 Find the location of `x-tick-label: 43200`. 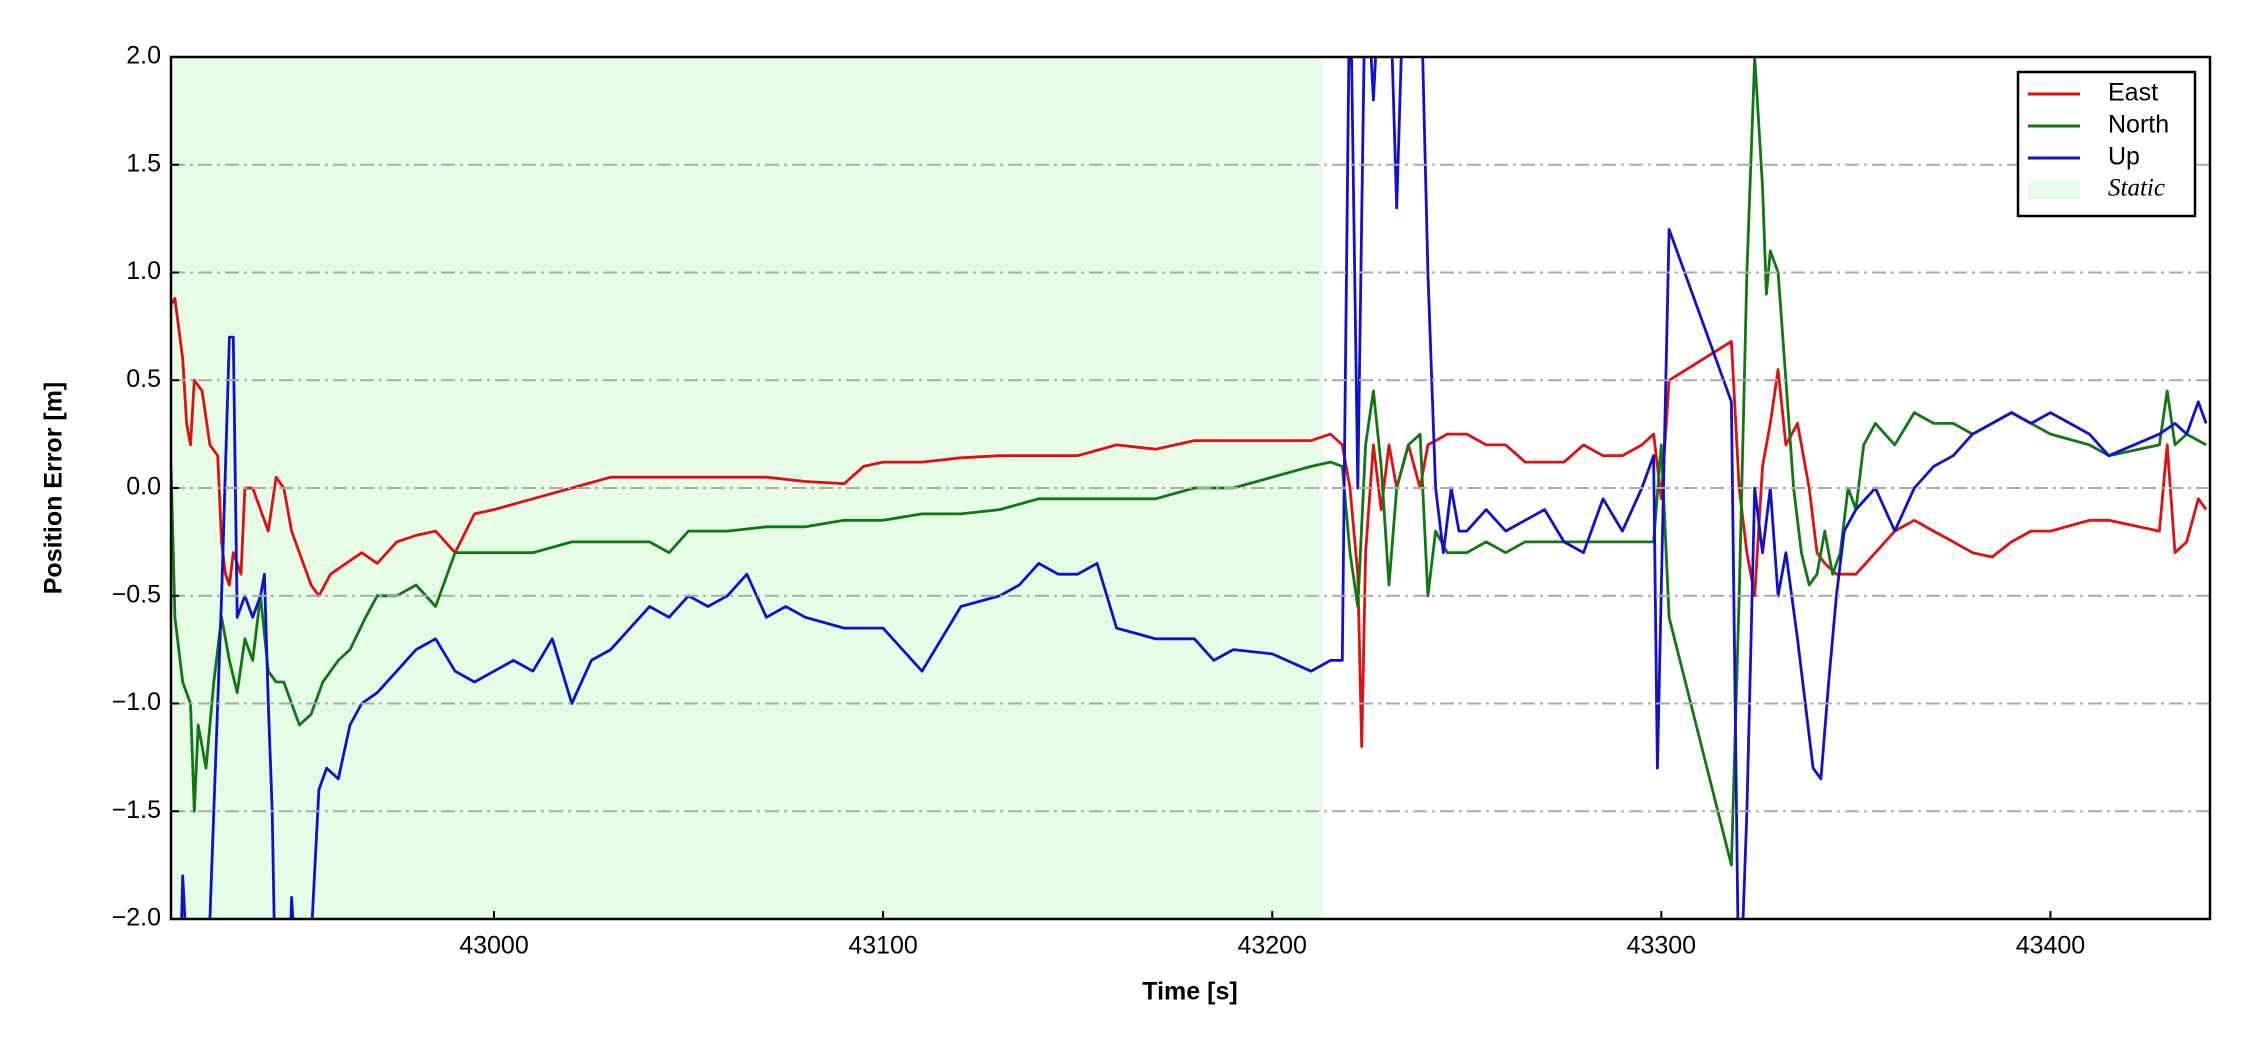

x-tick-label: 43200 is located at coordinates (1272, 946).